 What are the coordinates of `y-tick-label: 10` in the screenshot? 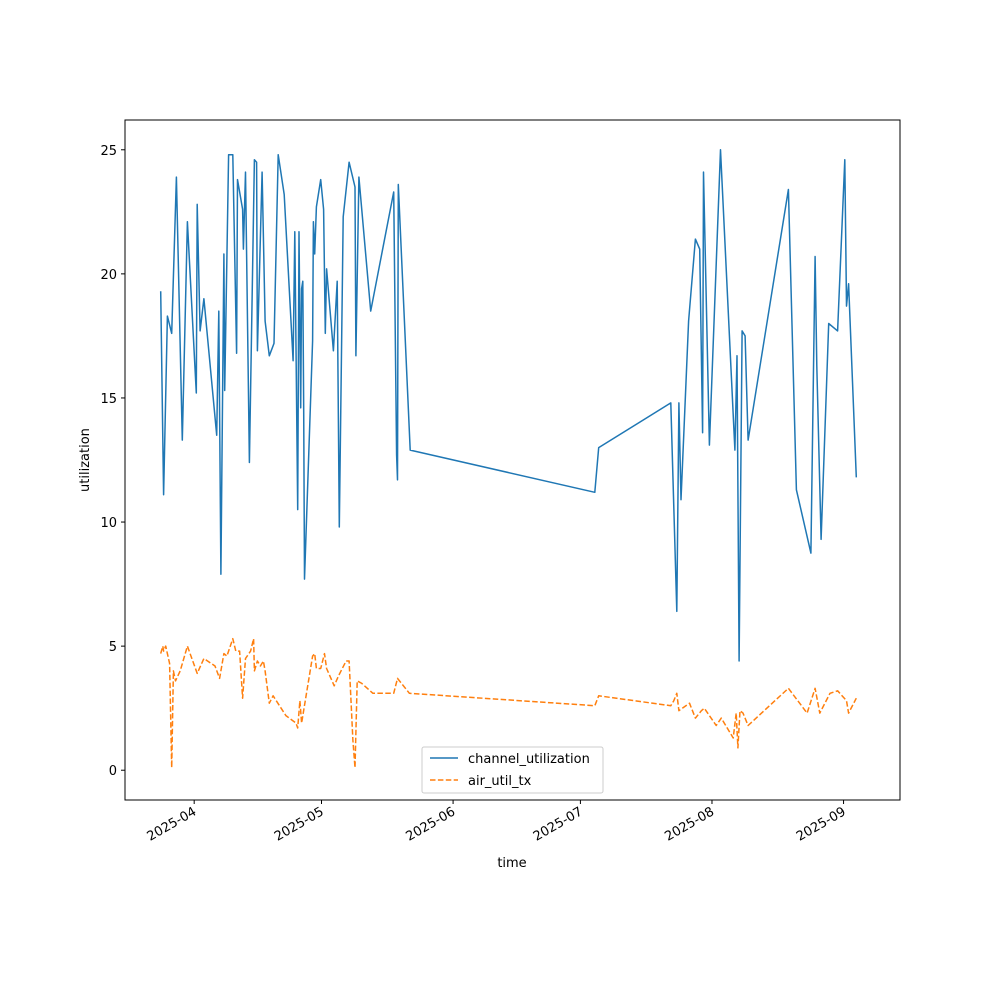 It's located at (108, 523).